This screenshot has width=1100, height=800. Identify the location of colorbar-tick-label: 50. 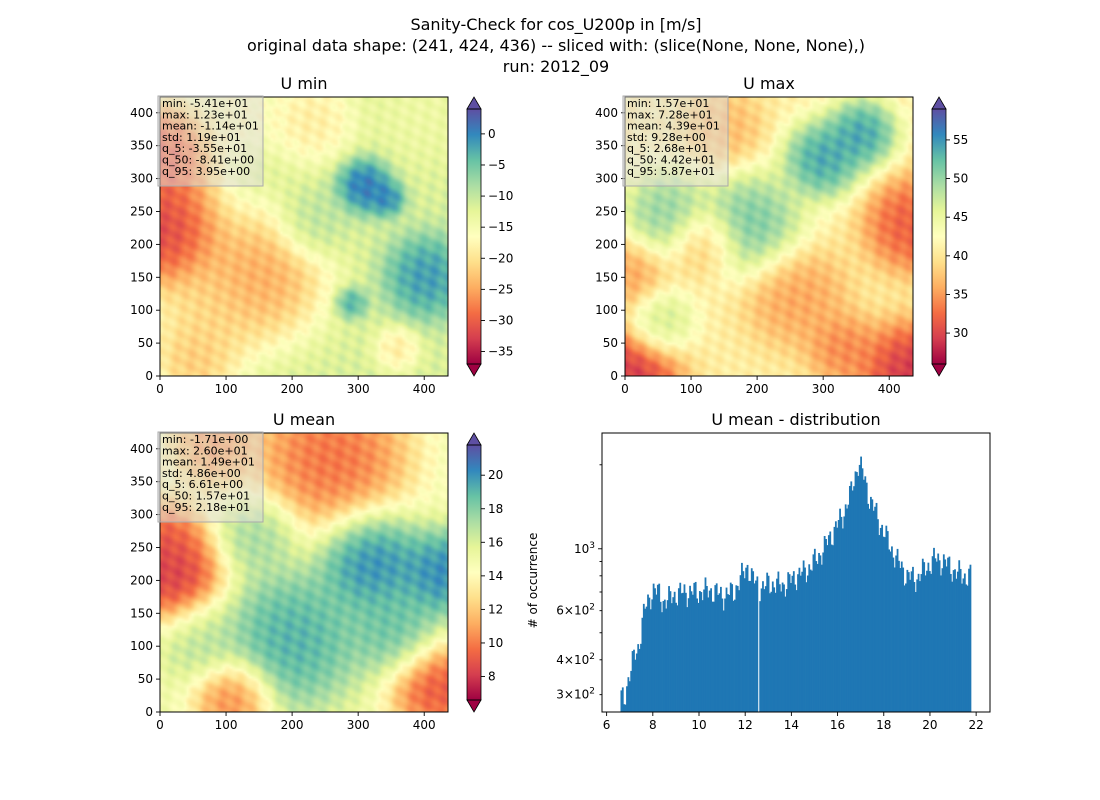
(960, 179).